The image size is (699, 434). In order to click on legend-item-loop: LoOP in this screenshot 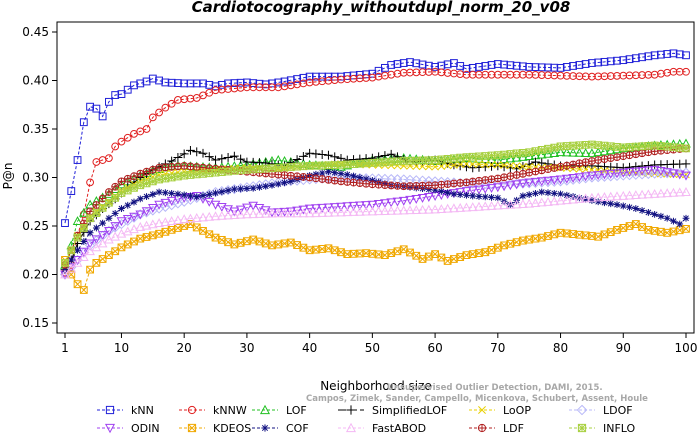, I will do `click(500, 410)`.